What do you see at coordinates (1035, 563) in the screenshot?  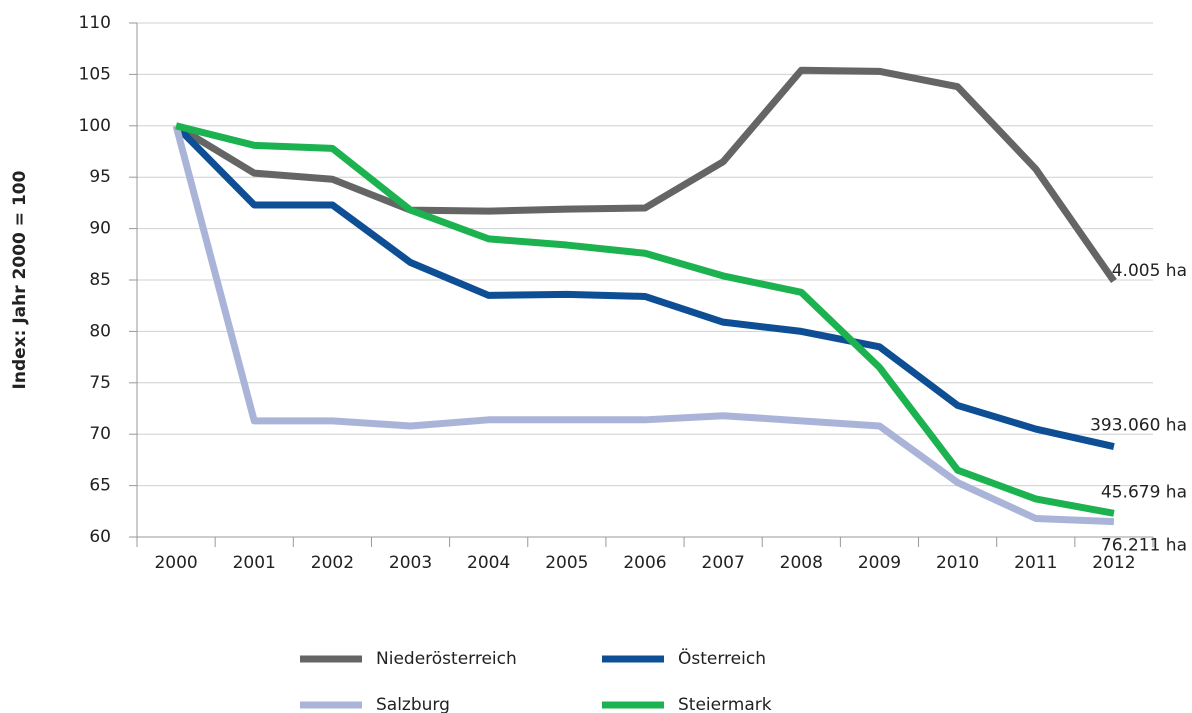 I see `x-tick-label: 2011` at bounding box center [1035, 563].